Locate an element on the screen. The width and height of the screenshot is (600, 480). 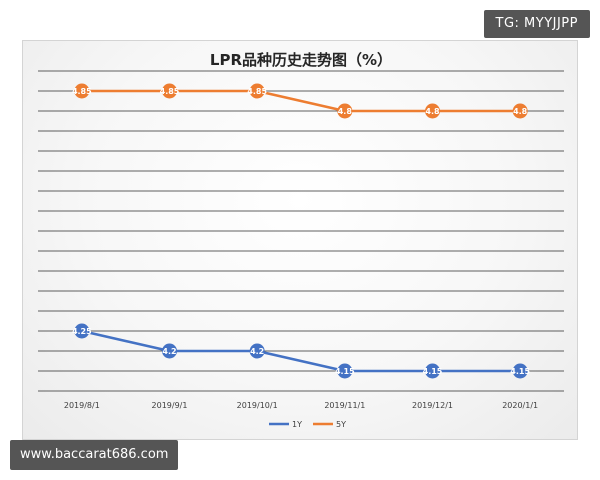
data-label: 4.25 is located at coordinates (82, 331).